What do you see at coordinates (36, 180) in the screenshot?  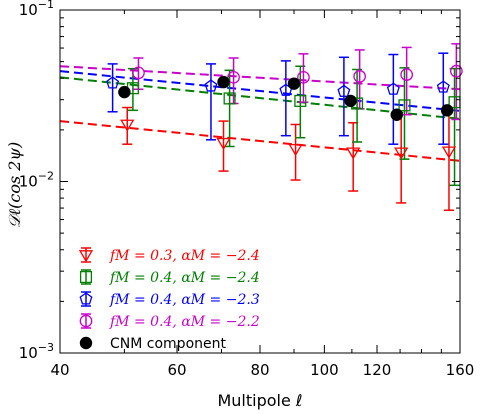 I see `y-tick-label: 10⁻²` at bounding box center [36, 180].